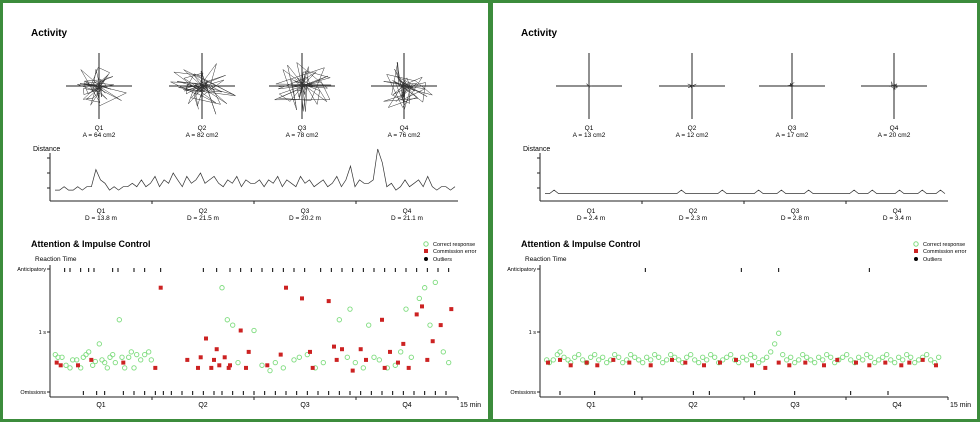 This screenshot has height=425, width=980. I want to click on quadrant-label: Q1, so click(589, 128).